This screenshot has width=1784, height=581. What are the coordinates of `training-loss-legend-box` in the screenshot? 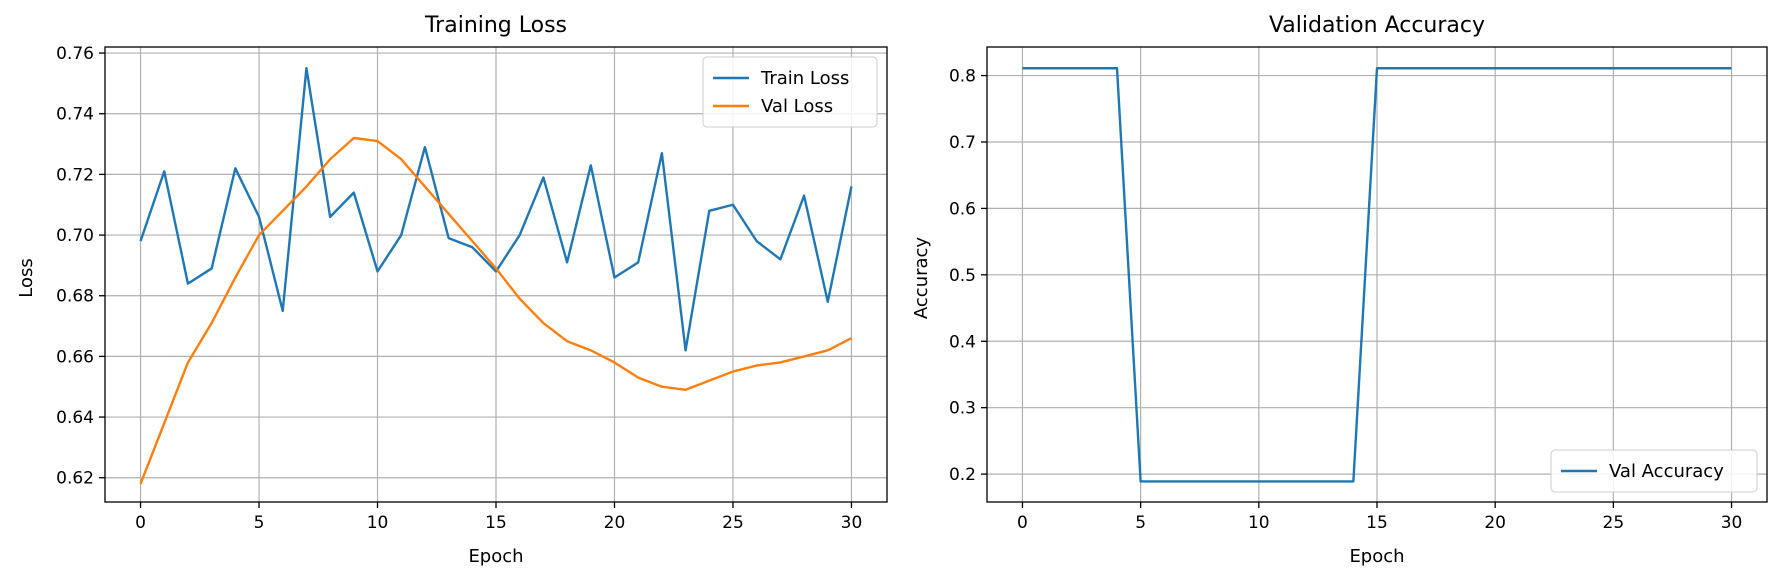 It's located at (790, 92).